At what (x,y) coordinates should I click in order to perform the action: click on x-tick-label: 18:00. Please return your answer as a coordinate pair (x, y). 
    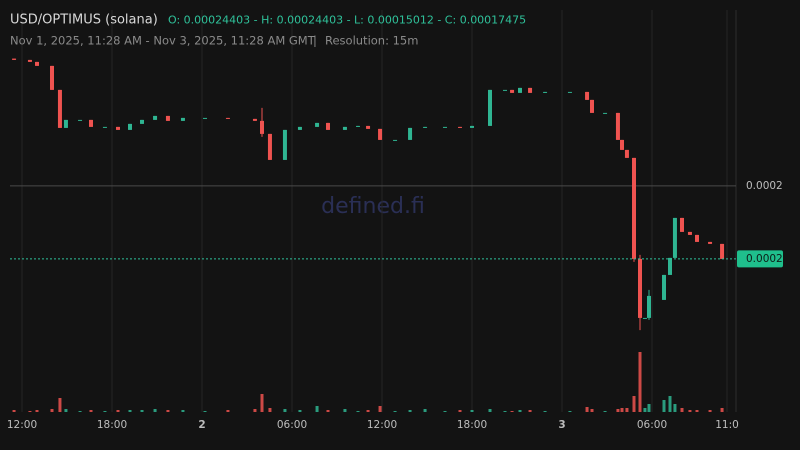
    Looking at the image, I should click on (112, 425).